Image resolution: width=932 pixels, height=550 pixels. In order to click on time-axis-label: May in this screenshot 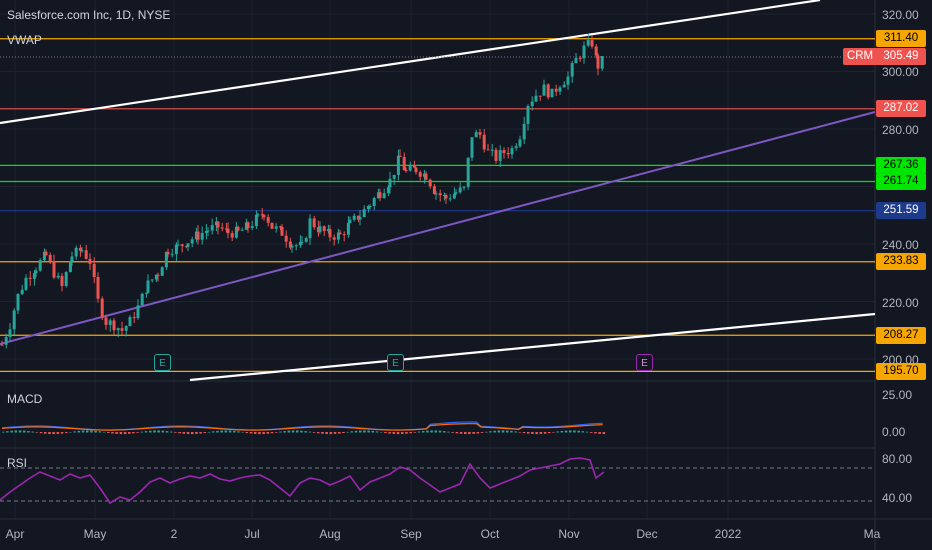, I will do `click(95, 534)`.